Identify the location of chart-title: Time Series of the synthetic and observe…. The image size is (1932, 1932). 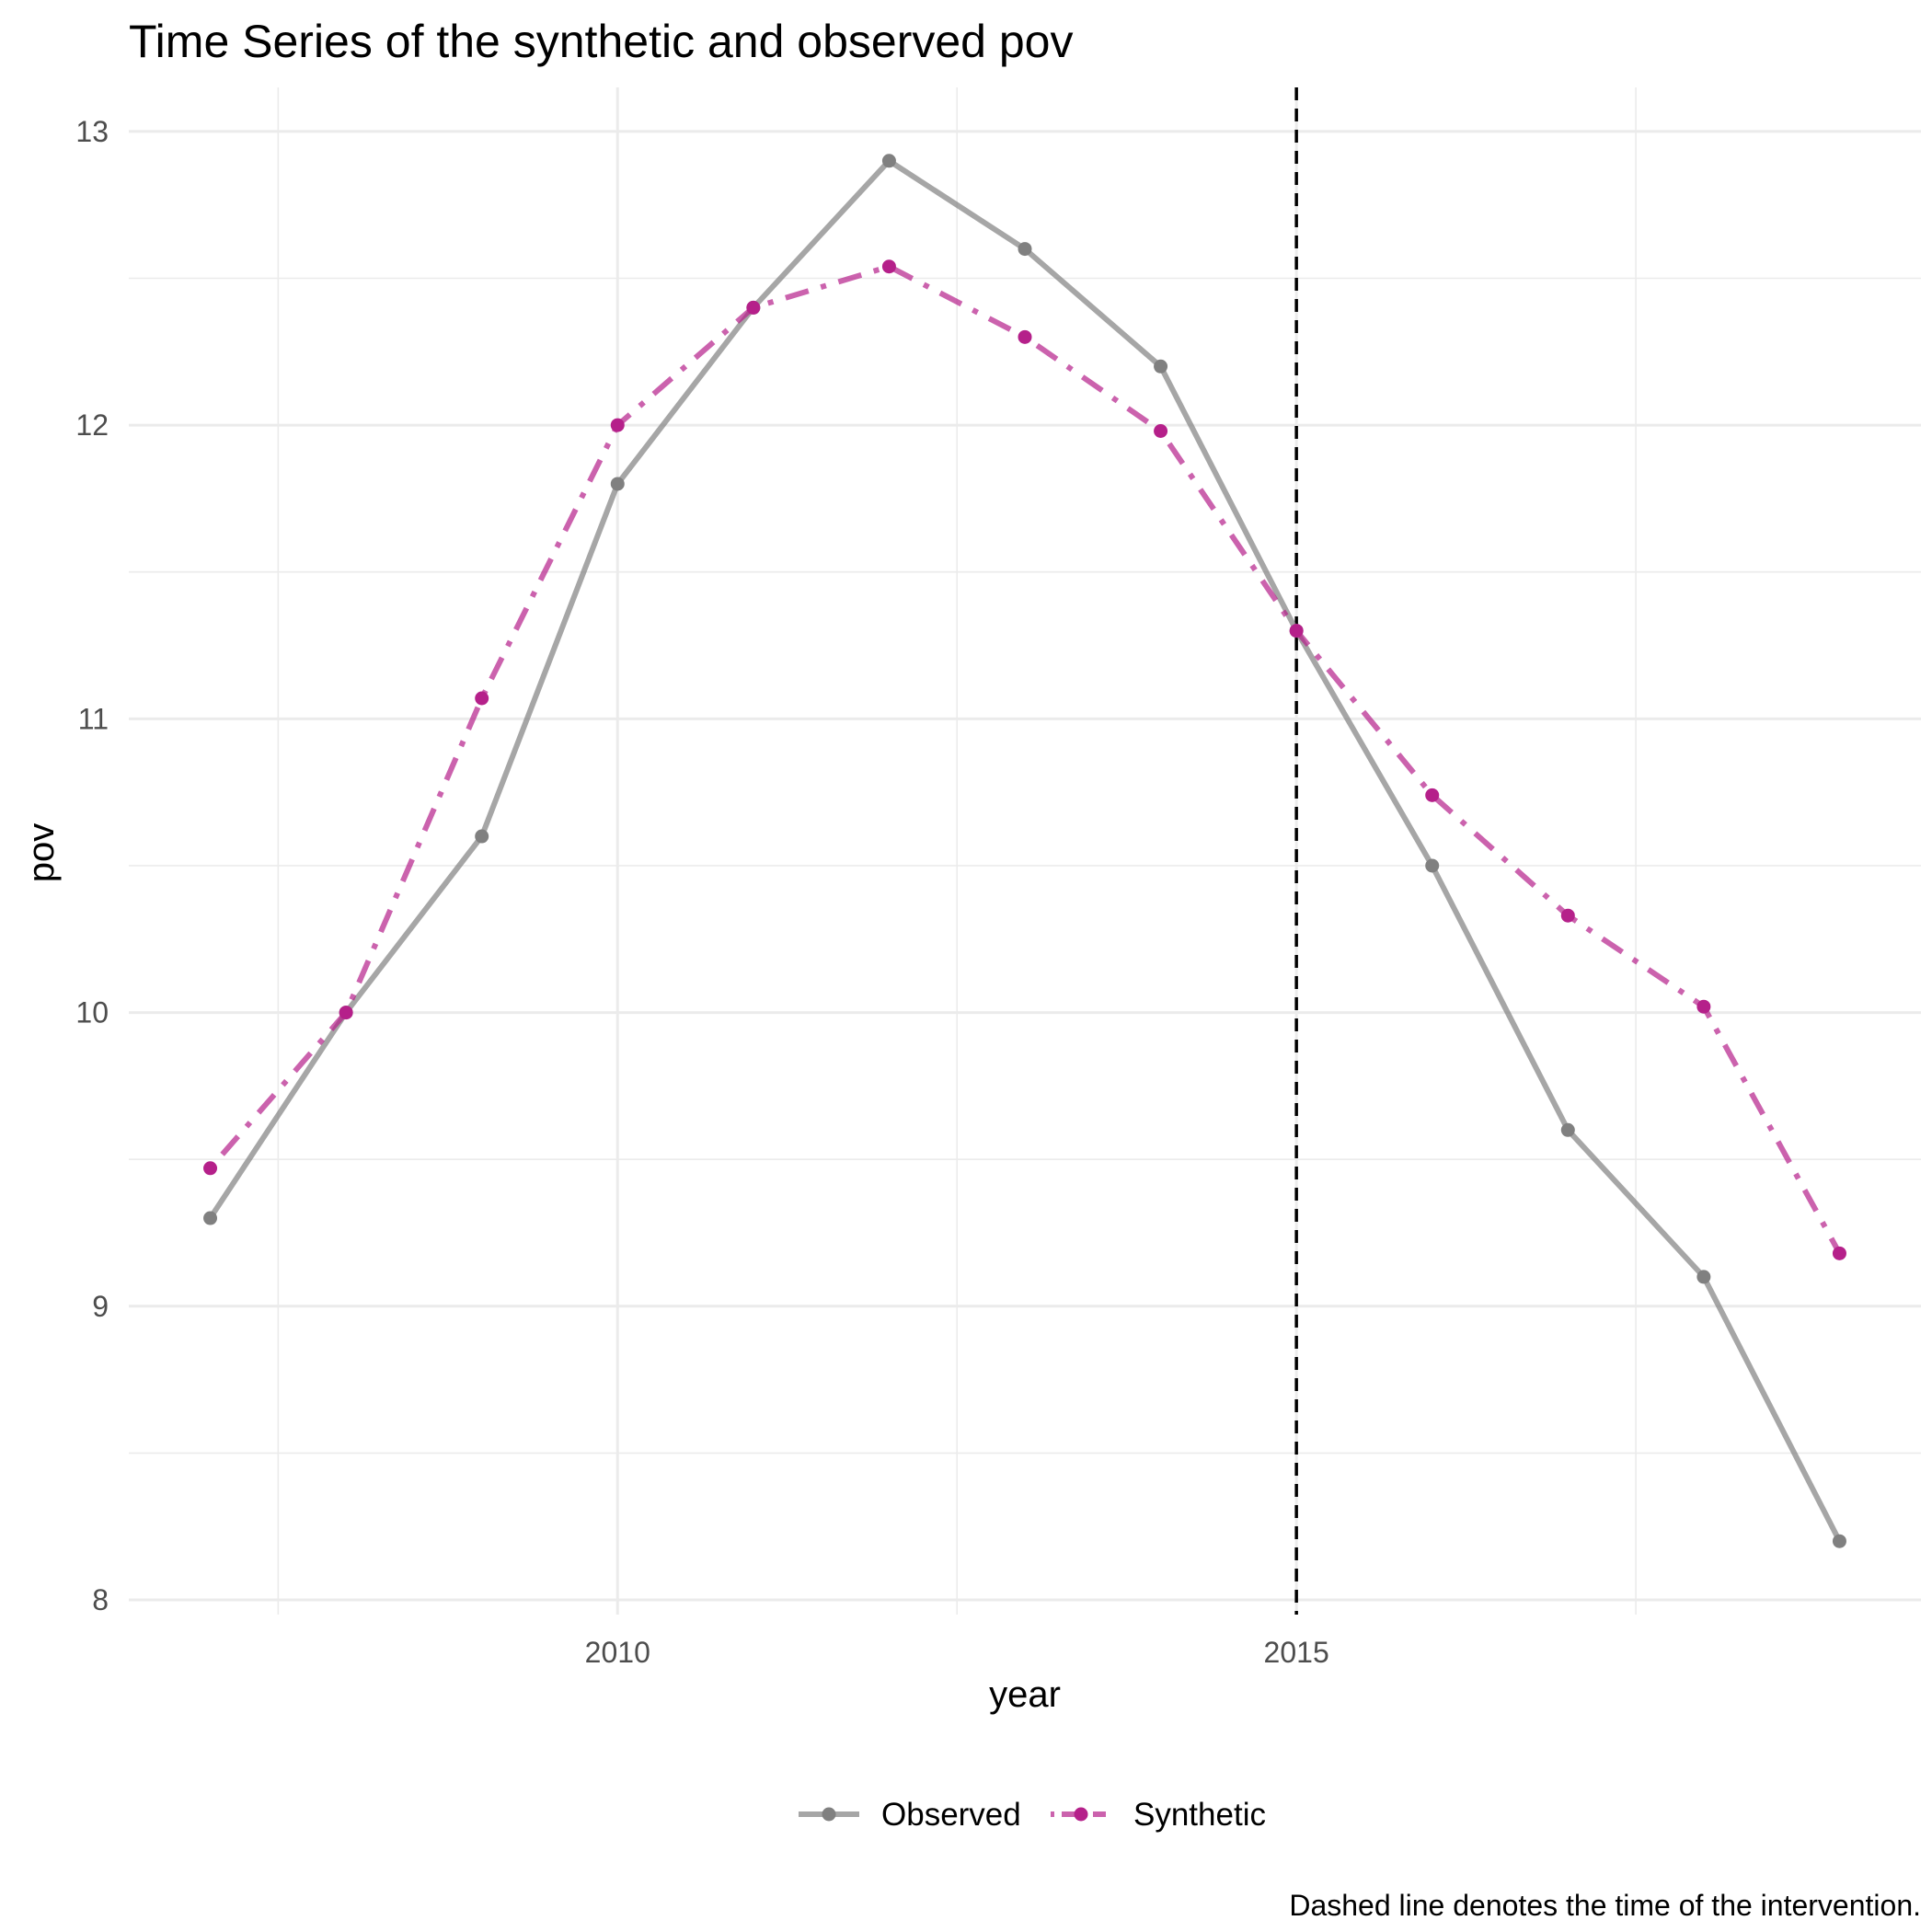
(601, 41).